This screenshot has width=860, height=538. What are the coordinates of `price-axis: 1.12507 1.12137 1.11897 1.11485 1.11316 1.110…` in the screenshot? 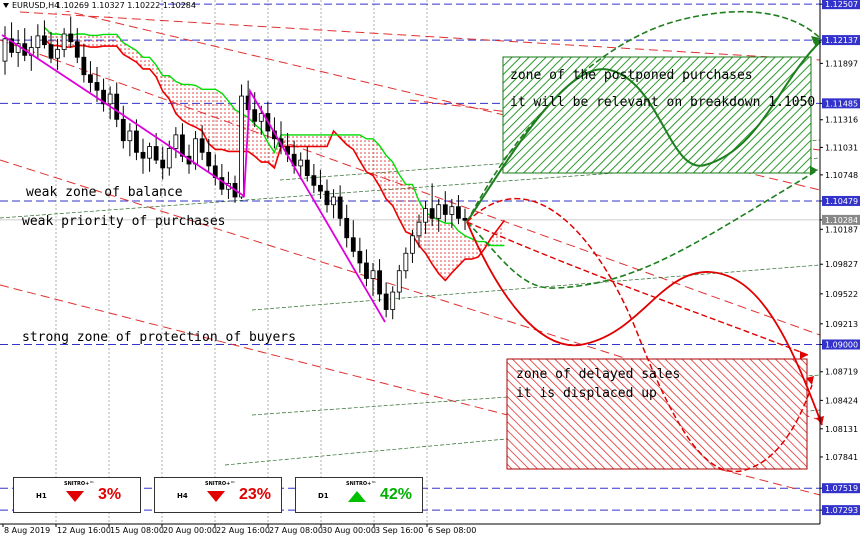 It's located at (840, 258).